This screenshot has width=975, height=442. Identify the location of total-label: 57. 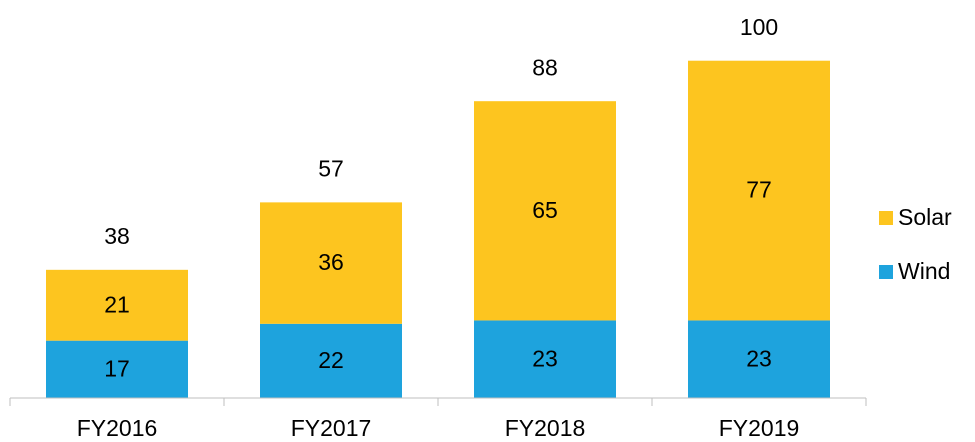
(331, 168).